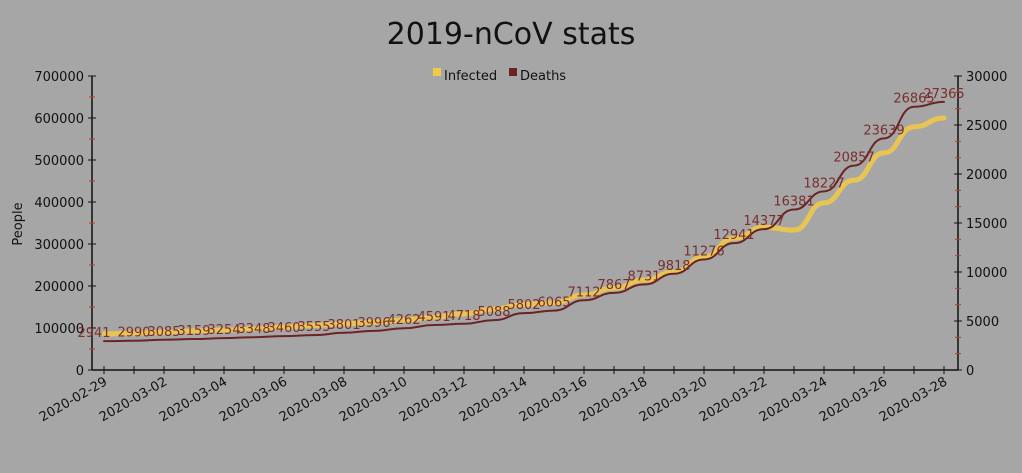  Describe the element at coordinates (59, 245) in the screenshot. I see `y-tick-label-left: 300000` at that location.